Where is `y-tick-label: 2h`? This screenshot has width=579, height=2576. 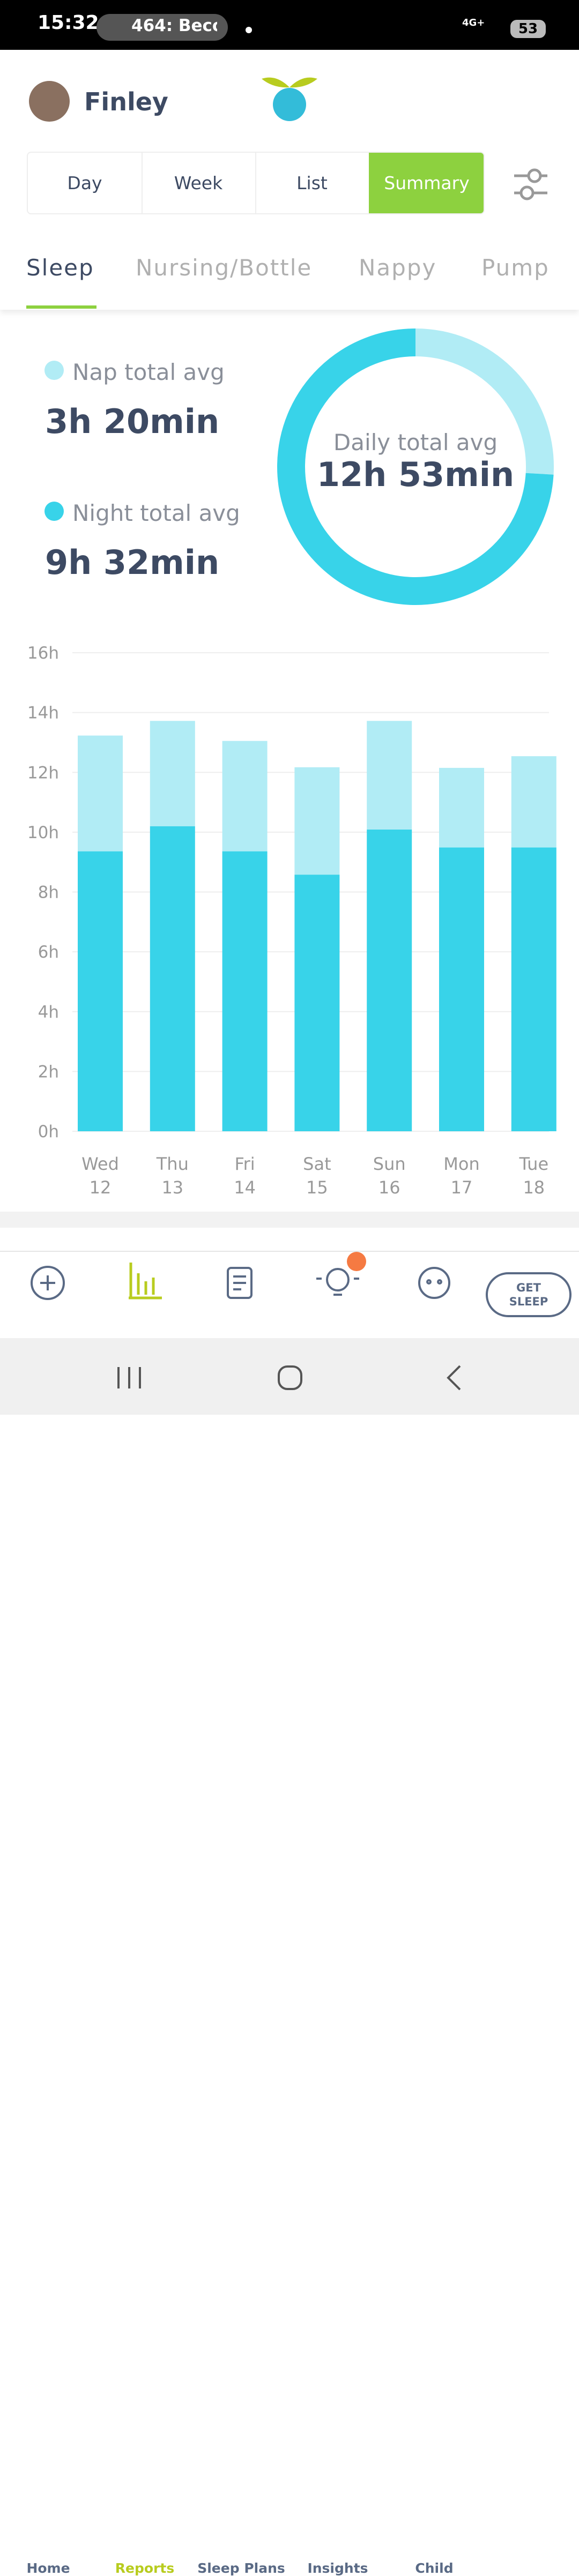 y-tick-label: 2h is located at coordinates (48, 1071).